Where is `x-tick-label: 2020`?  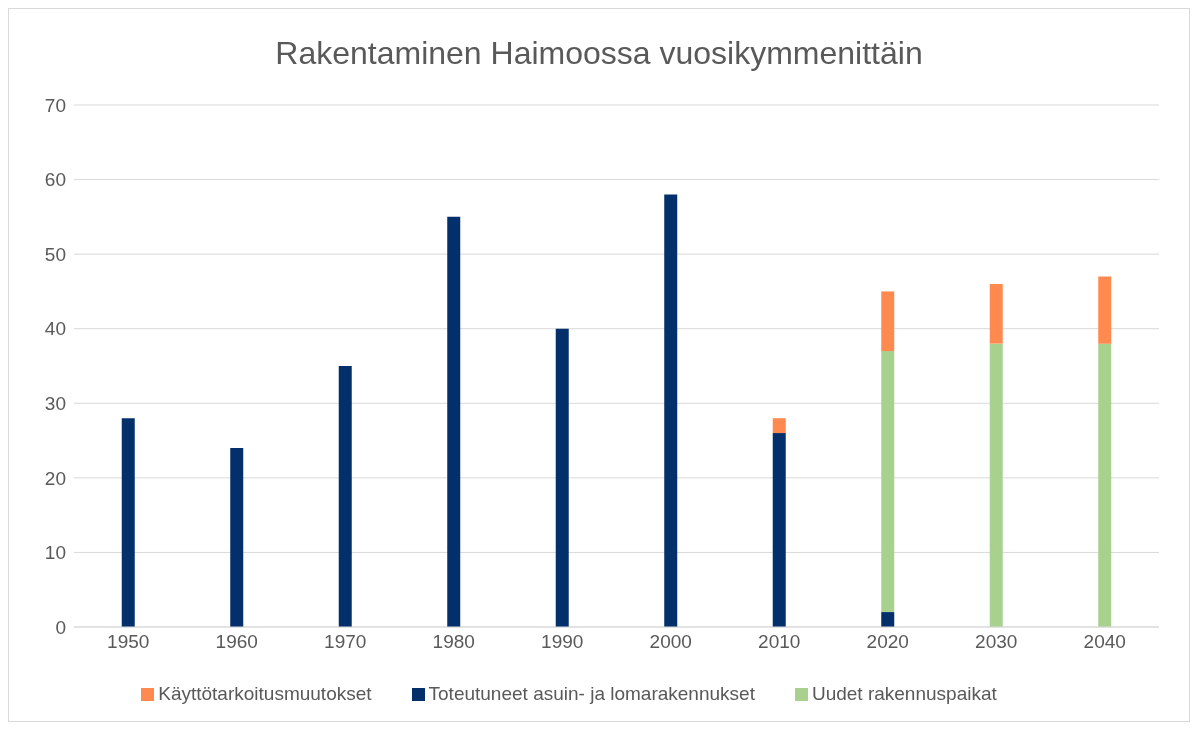 x-tick-label: 2020 is located at coordinates (887, 642).